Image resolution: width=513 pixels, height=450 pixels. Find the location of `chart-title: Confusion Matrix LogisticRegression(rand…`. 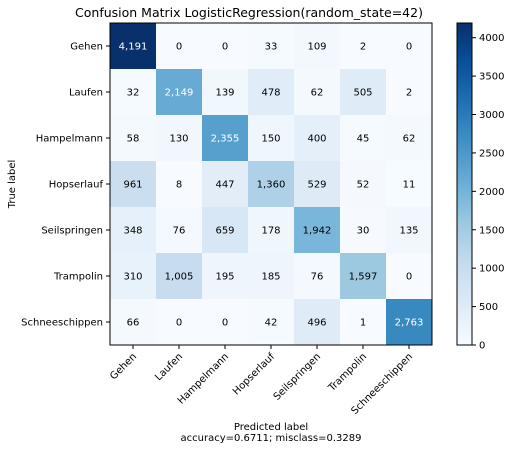

chart-title: Confusion Matrix LogisticRegression(rand… is located at coordinates (249, 12).